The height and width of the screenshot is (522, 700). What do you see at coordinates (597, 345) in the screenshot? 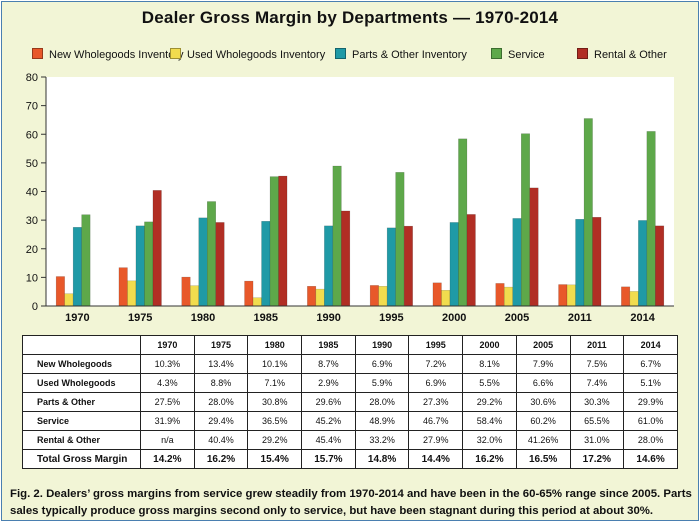
I see `table-header-cell: 2011` at bounding box center [597, 345].